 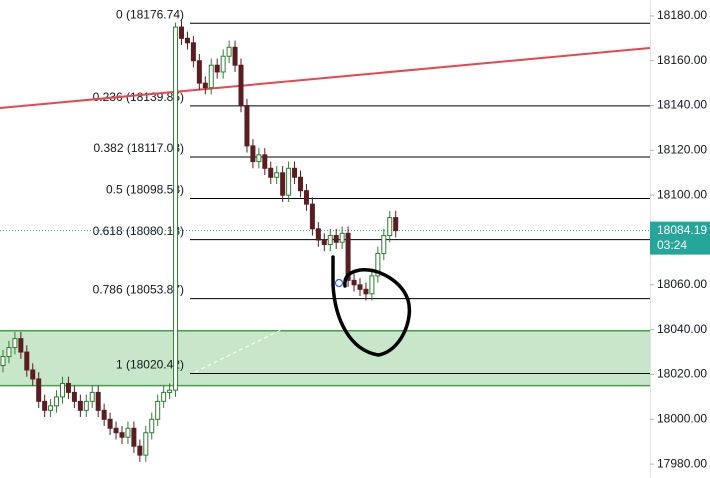 I want to click on y-tick-label: 18020.00, so click(x=682, y=374).